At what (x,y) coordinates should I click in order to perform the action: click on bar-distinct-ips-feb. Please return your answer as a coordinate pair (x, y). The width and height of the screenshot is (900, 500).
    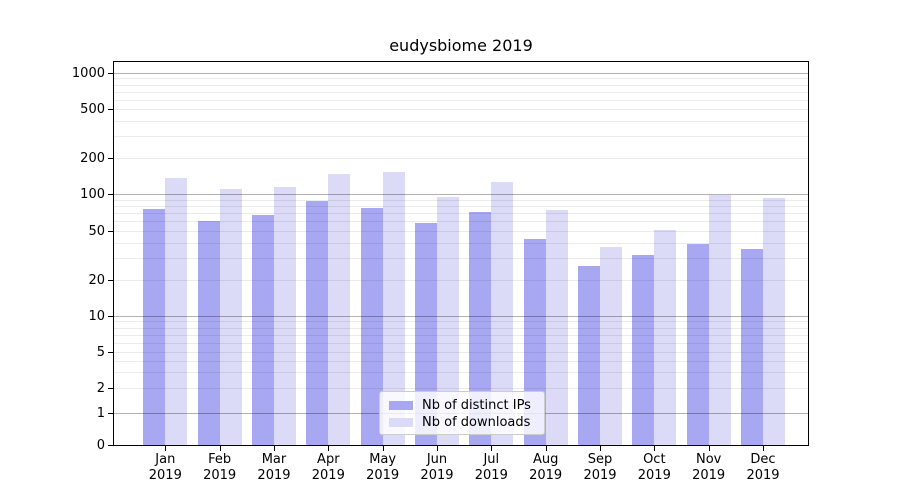
    Looking at the image, I should click on (208, 333).